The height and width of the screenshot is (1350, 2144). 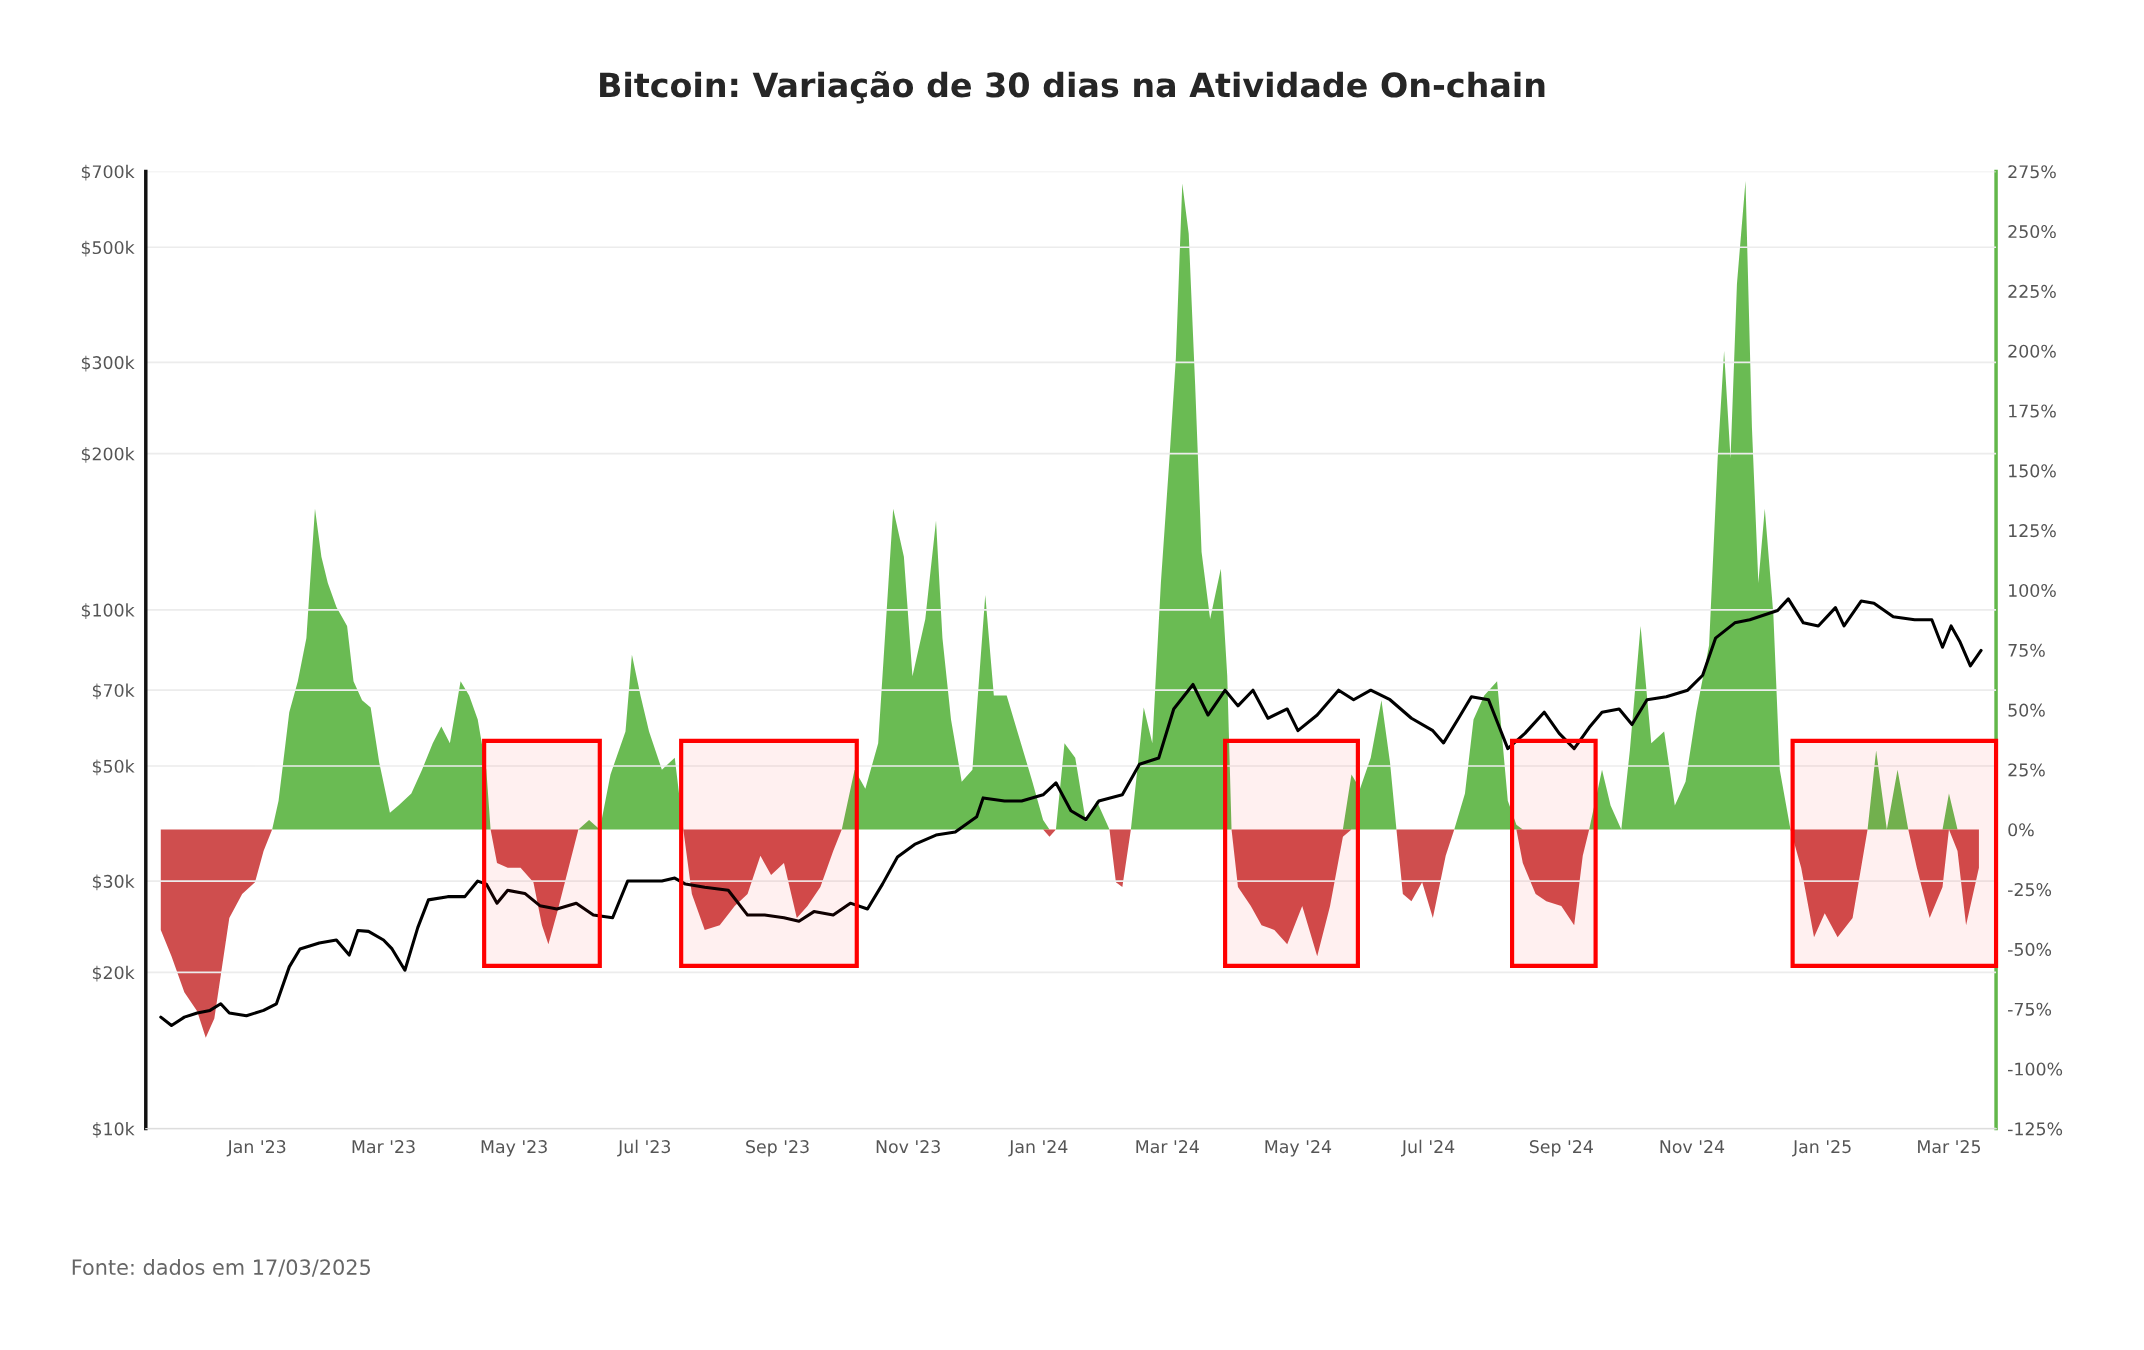 I want to click on y2-tick-label: 150%, so click(x=2032, y=471).